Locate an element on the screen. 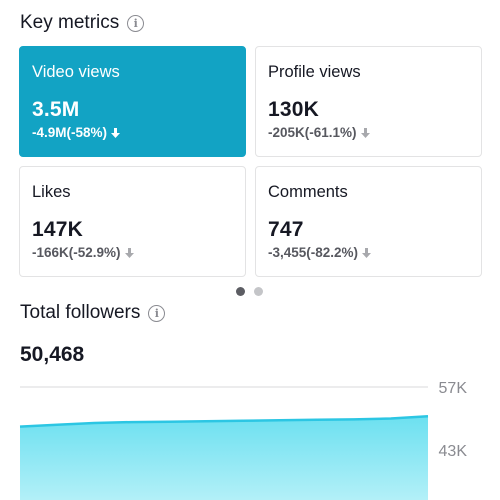 This screenshot has height=500, width=500. metric-delta: -205K(-61.1%) is located at coordinates (319, 132).